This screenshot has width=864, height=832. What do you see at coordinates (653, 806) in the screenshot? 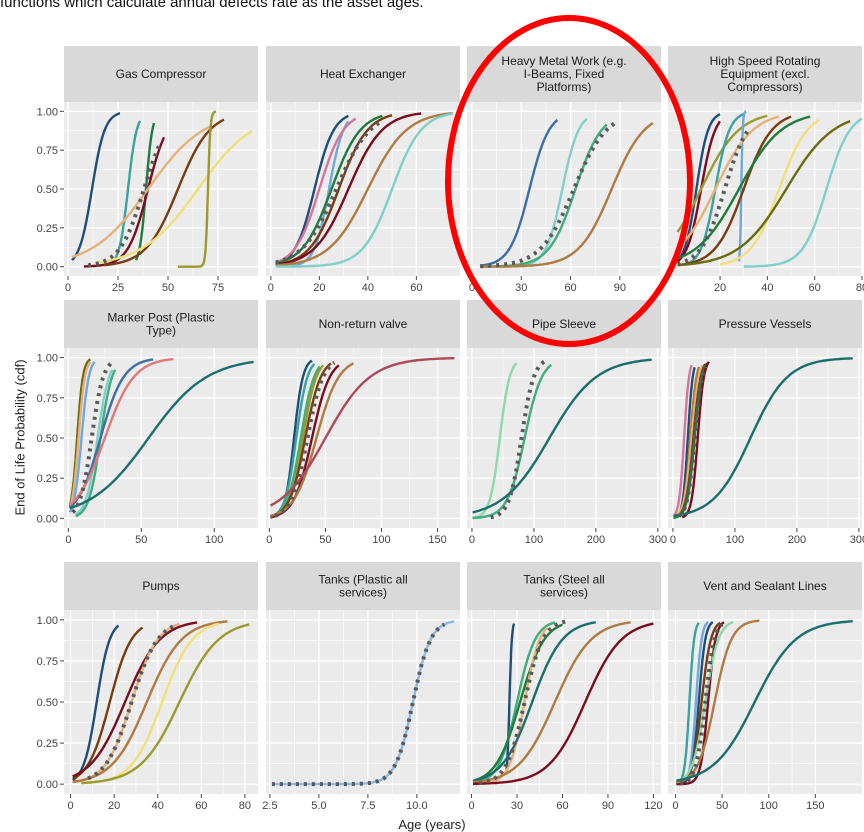
I see `x-tick-label: 120` at bounding box center [653, 806].